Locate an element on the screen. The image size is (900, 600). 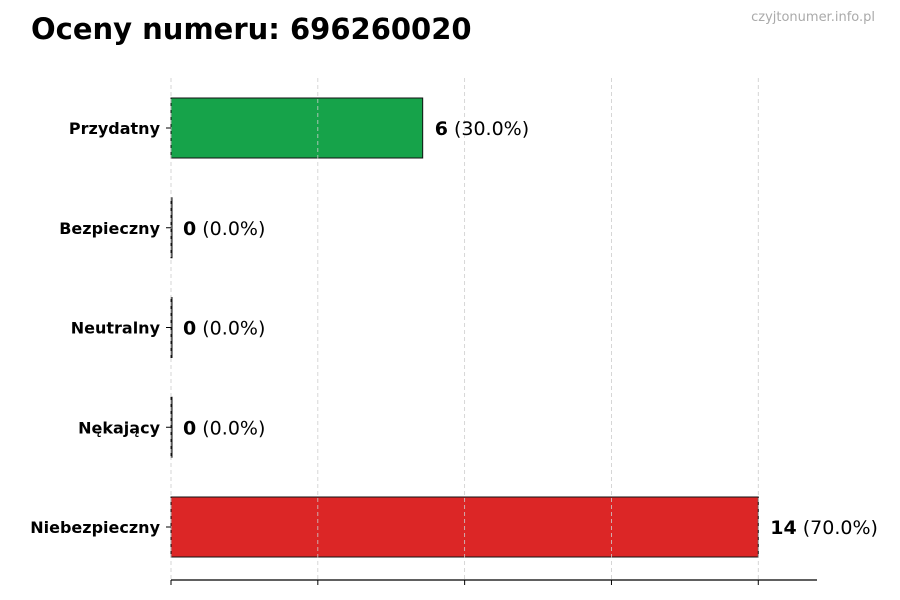
data-label-value: 6 is located at coordinates (441, 129).